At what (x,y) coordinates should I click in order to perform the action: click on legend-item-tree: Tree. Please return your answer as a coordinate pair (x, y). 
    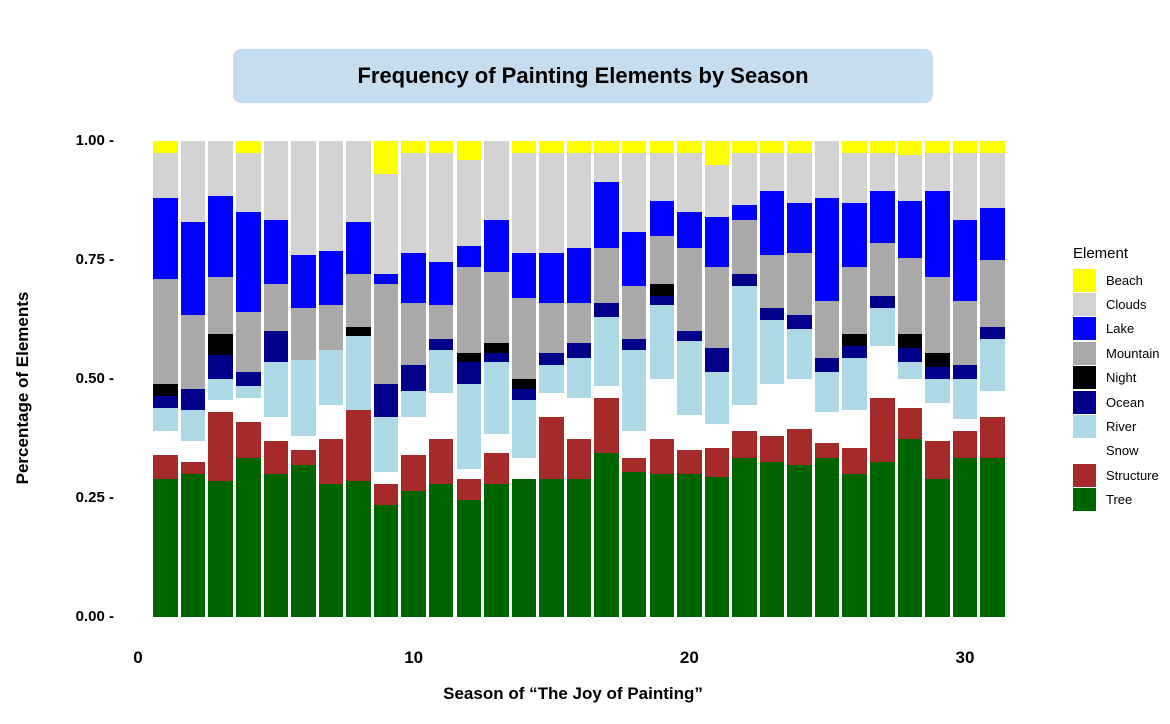
    Looking at the image, I should click on (1116, 500).